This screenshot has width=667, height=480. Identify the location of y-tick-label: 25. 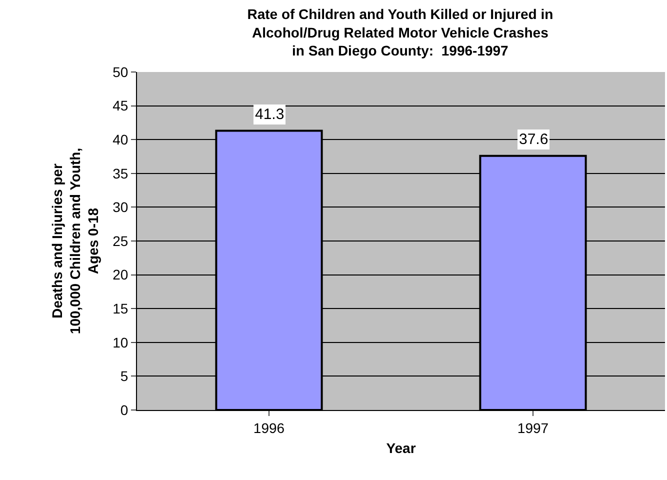
(120, 240).